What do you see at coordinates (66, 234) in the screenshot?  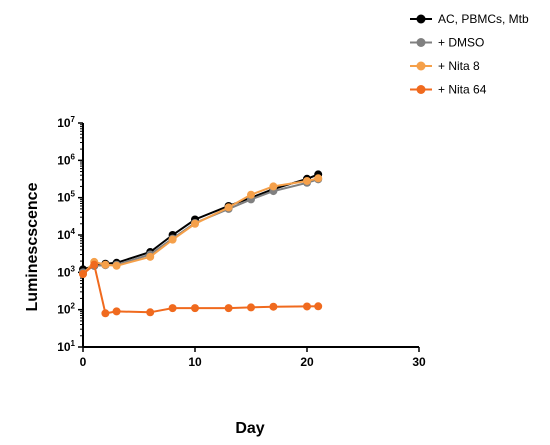 I see `y-tick-label: 10⁴` at bounding box center [66, 234].